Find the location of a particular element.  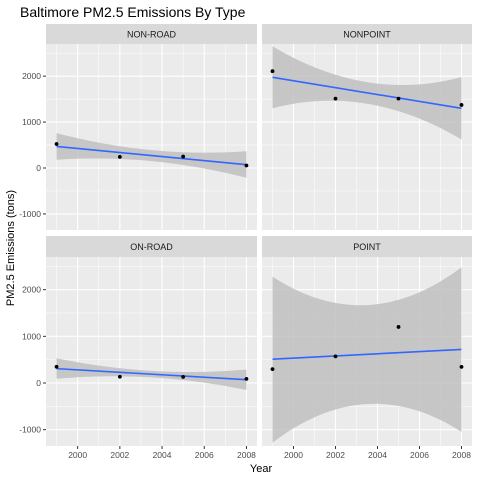

facet-strip-label: POINT is located at coordinates (367, 247).